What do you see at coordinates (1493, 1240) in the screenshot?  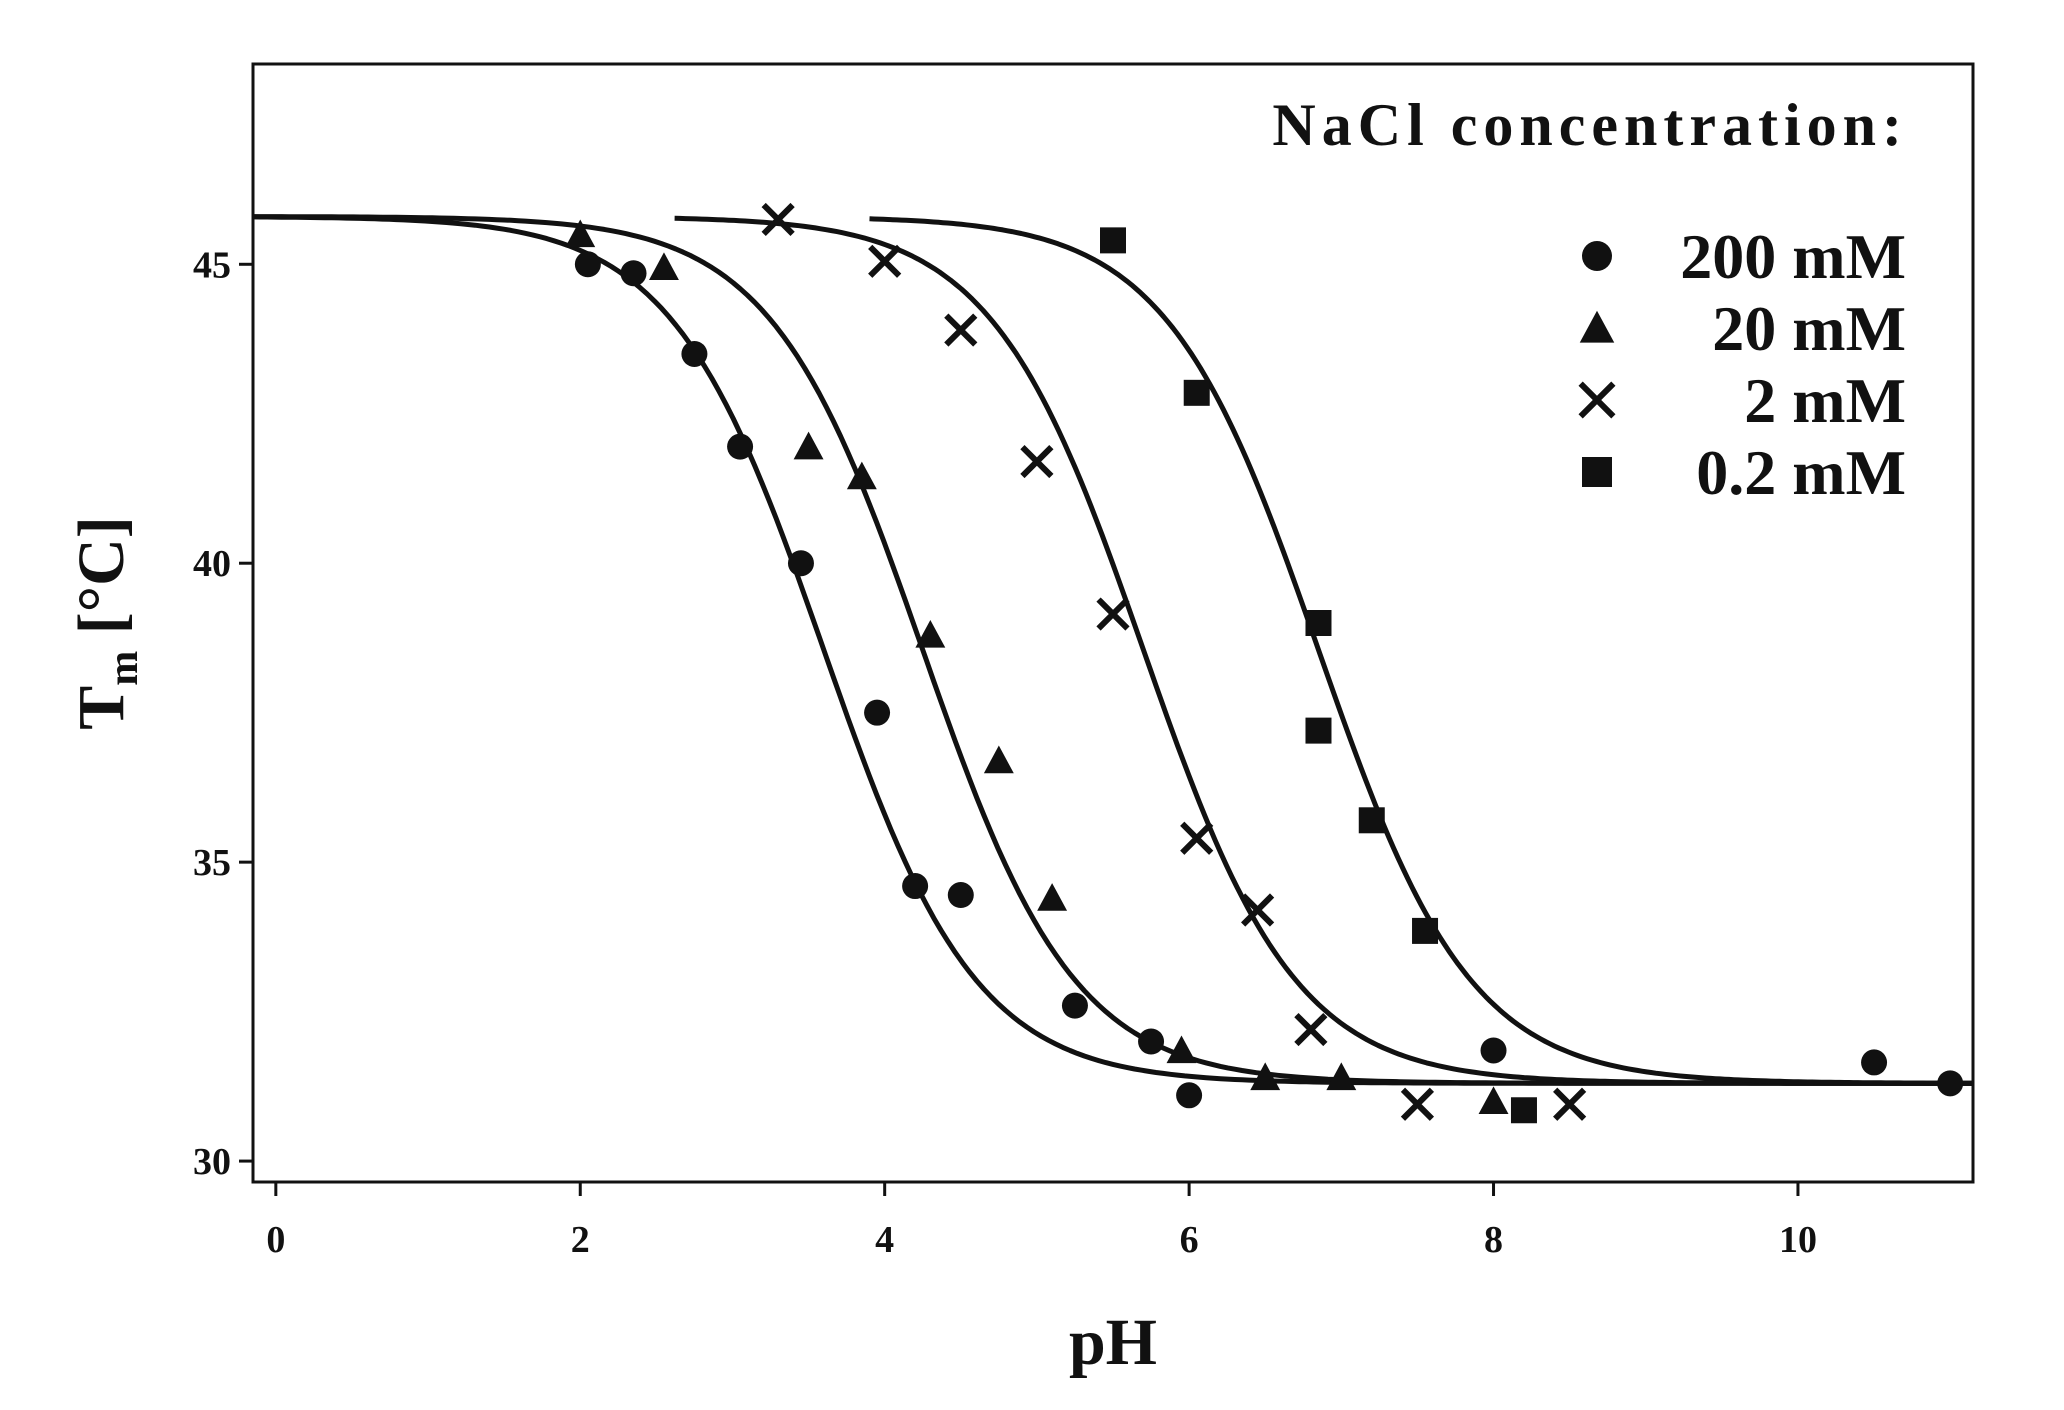 I see `x-tick-label: 8` at bounding box center [1493, 1240].